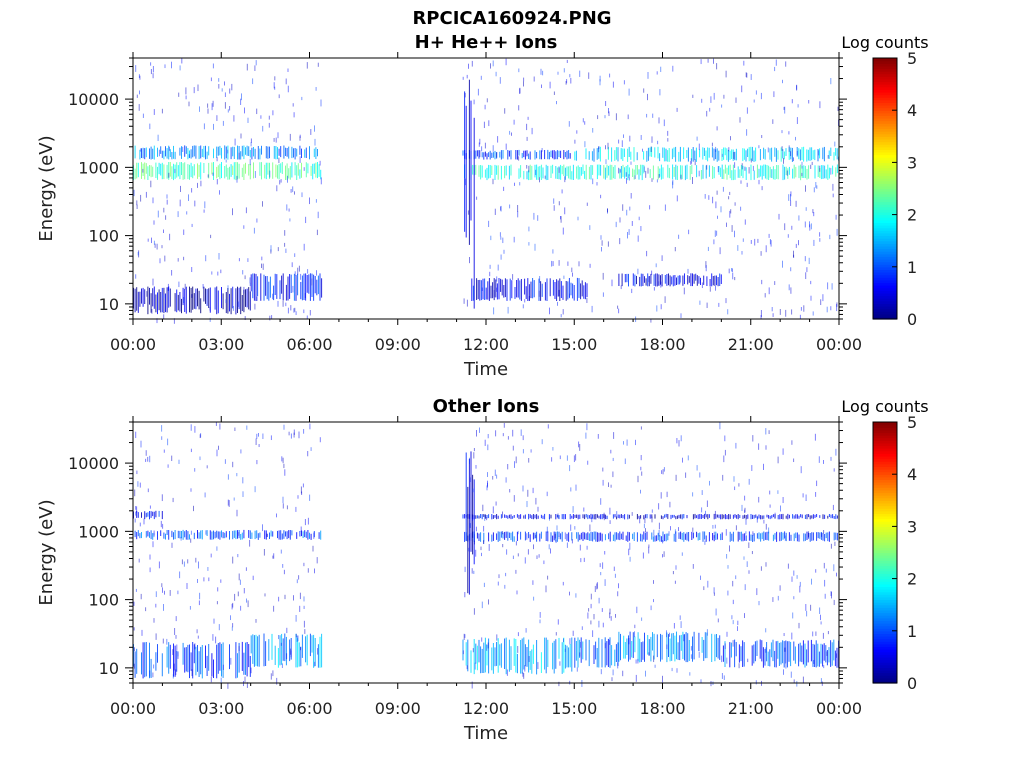 The image size is (1024, 768). I want to click on colorbar-label: Log counts, so click(884, 42).